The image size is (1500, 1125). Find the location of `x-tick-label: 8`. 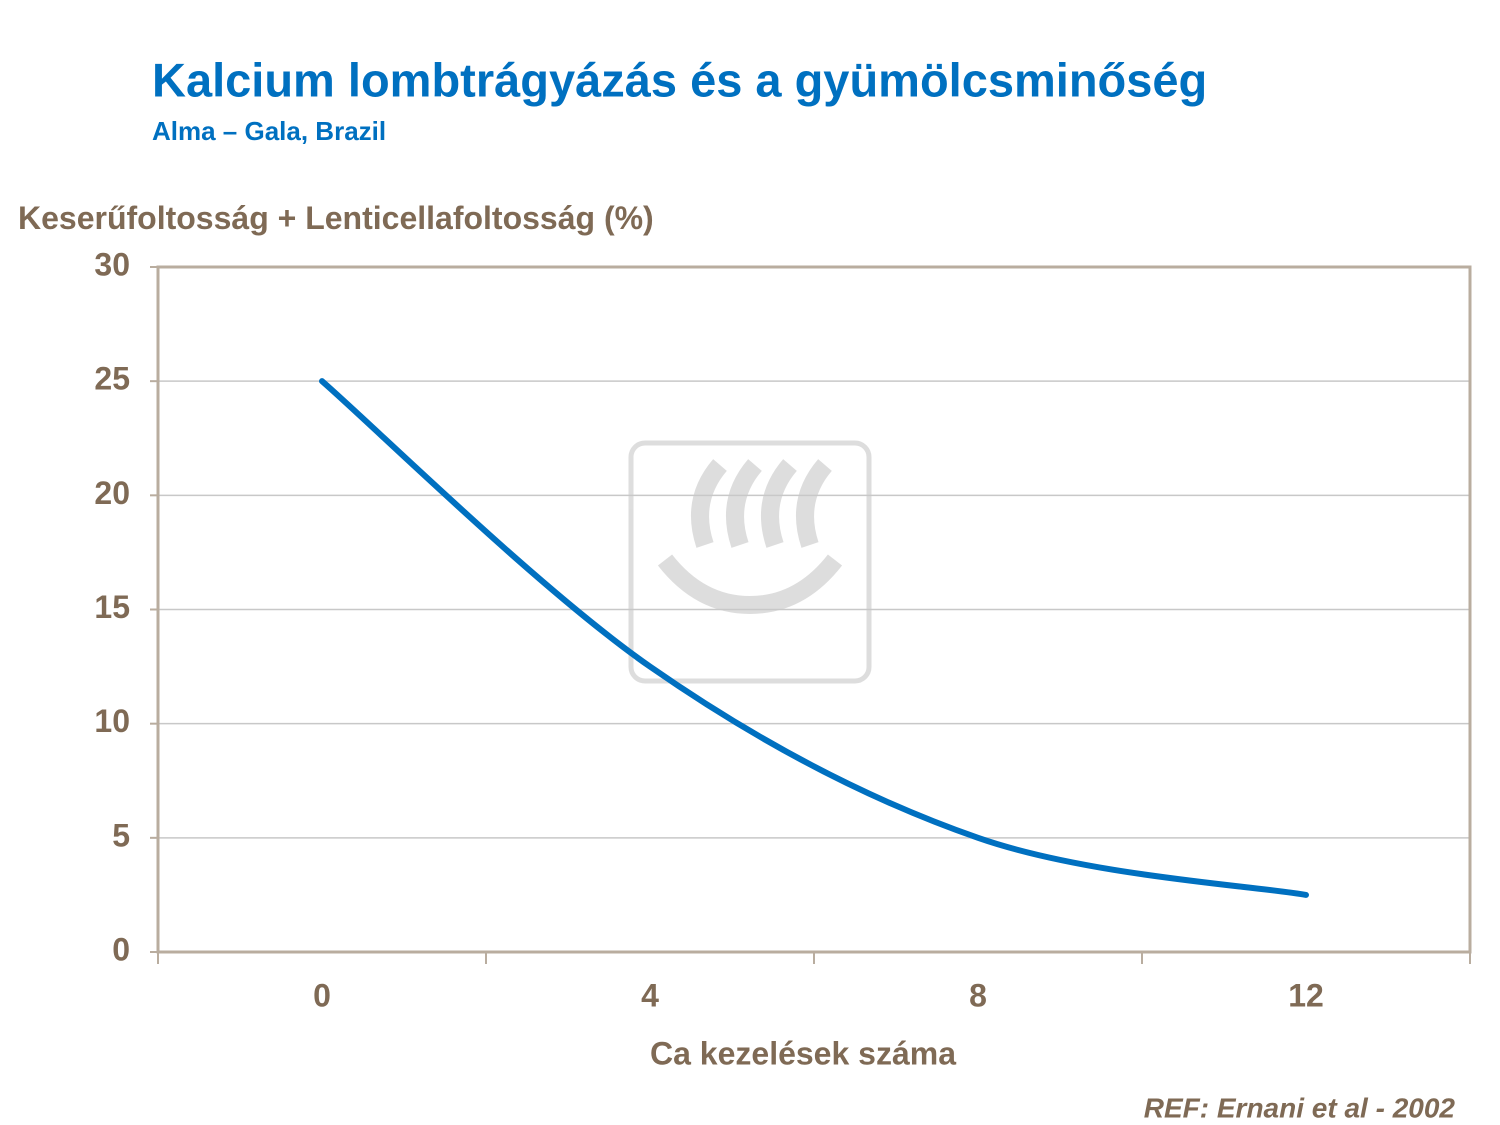

x-tick-label: 8 is located at coordinates (978, 995).